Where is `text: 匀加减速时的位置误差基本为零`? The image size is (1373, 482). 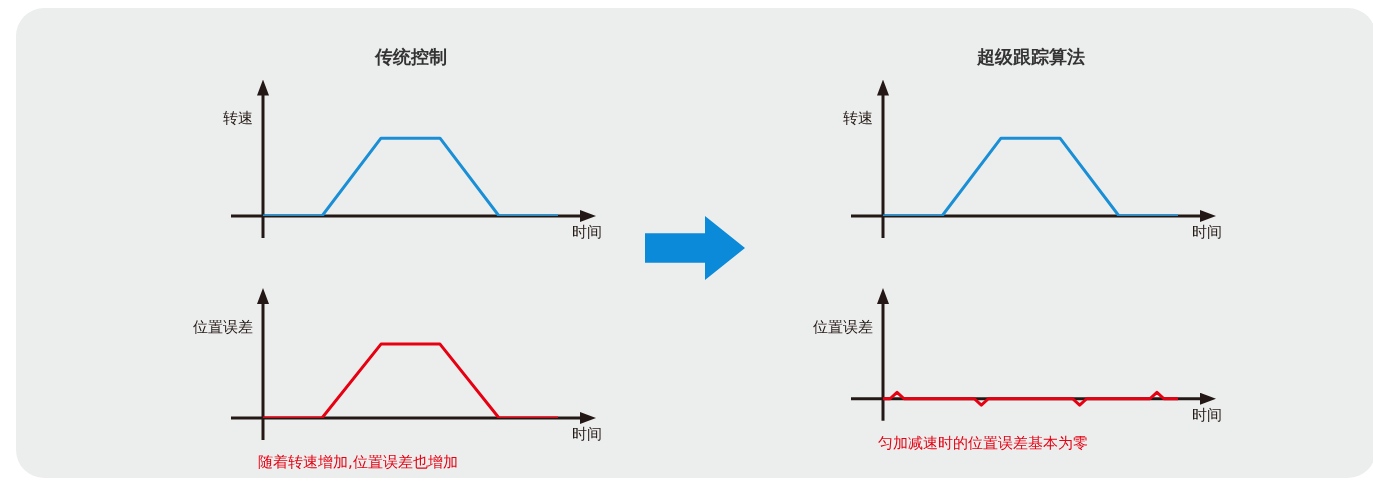 text: 匀加减速时的位置误差基本为零 is located at coordinates (983, 443).